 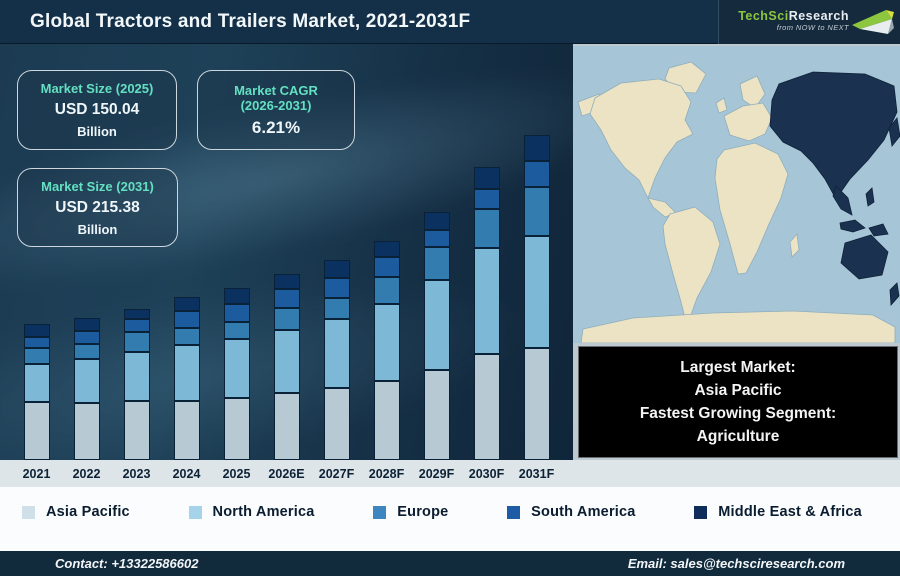 I want to click on logo-tagline: from NOW to NEXT, so click(x=812, y=27).